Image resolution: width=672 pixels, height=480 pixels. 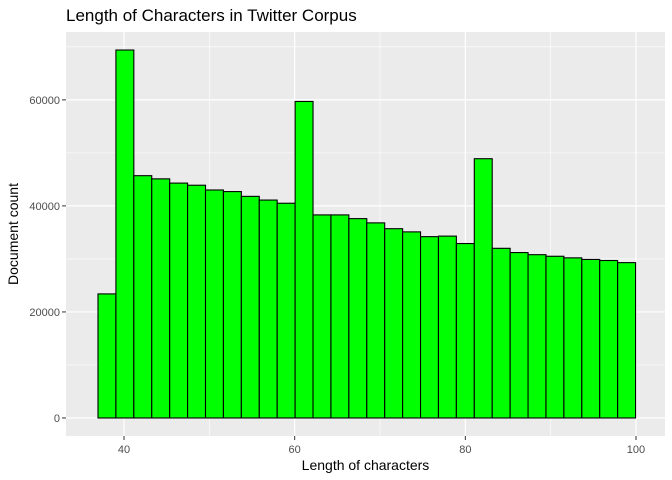 What do you see at coordinates (381, 446) in the screenshot?
I see `x-axis: 40 60 80 100` at bounding box center [381, 446].